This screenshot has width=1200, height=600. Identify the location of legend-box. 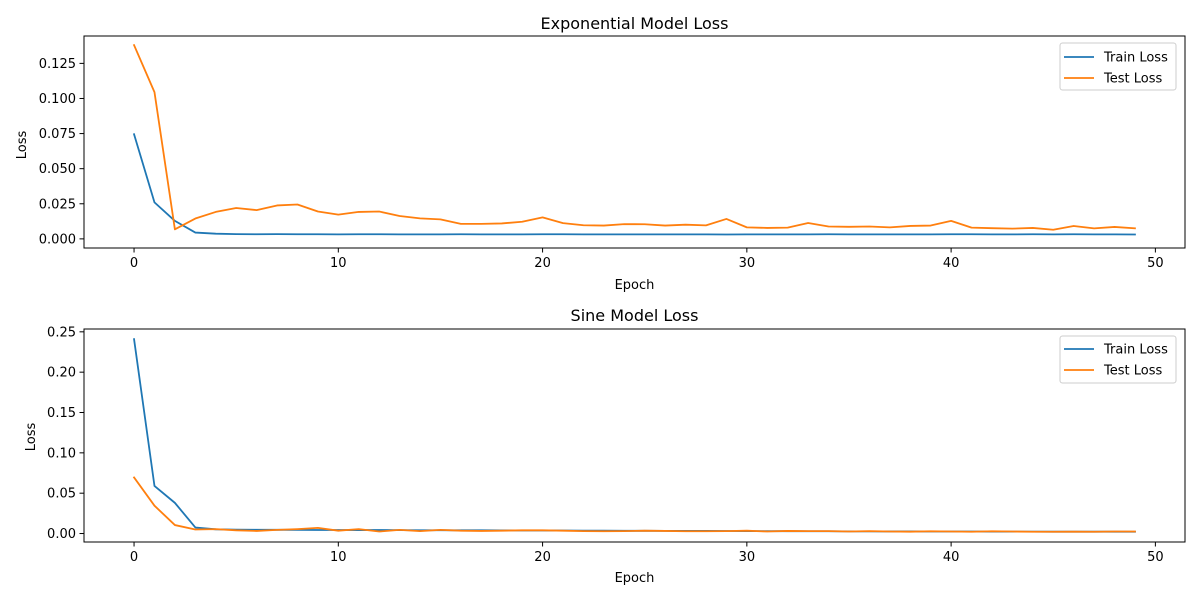
(1118, 359).